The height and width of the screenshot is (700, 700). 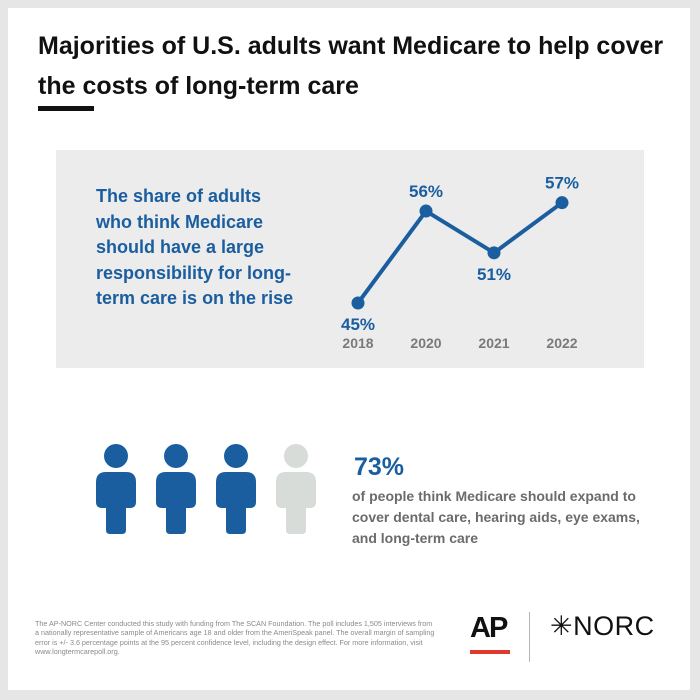 I want to click on norc-wordmark: NORC, so click(x=614, y=626).